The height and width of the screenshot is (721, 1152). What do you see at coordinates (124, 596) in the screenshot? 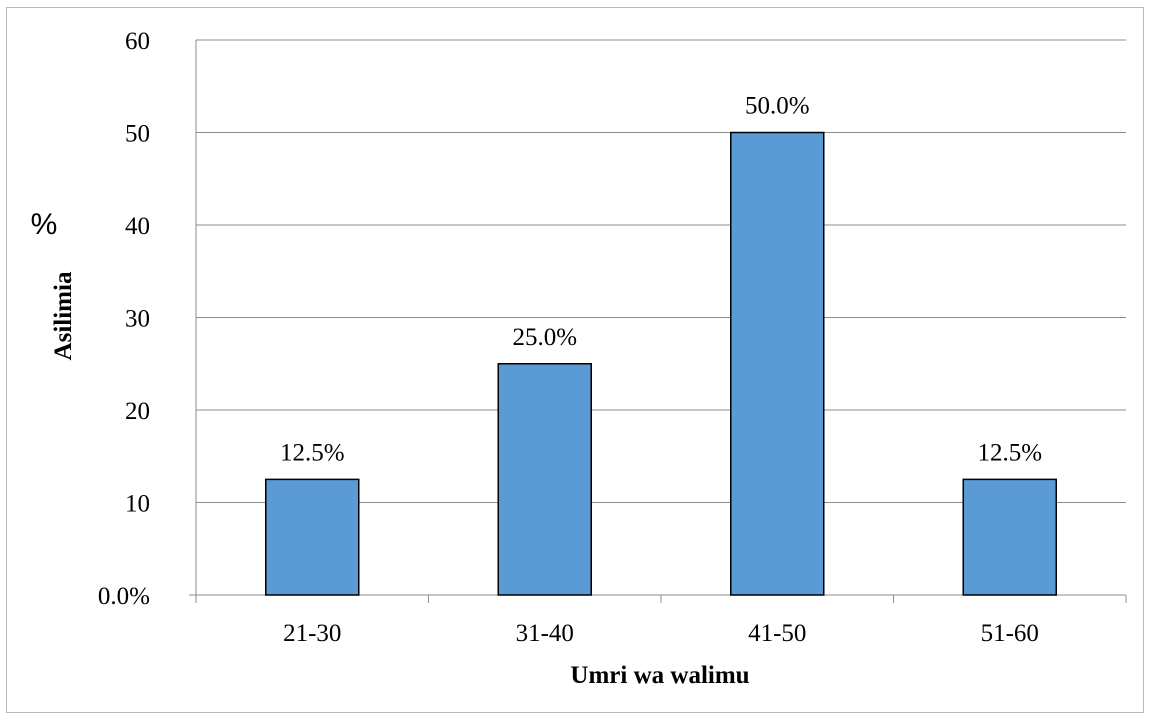
I see `y-tick-label: 0.0%` at bounding box center [124, 596].